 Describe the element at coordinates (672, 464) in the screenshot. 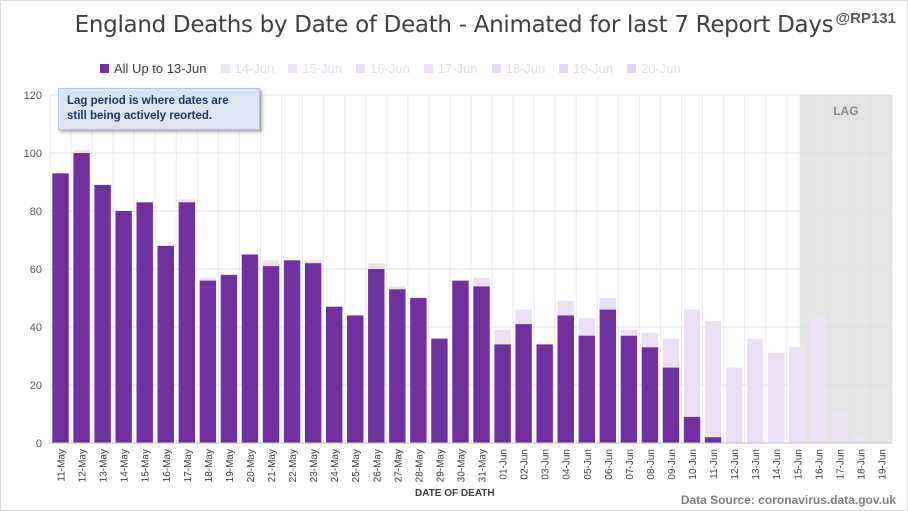

I see `x-tick-label: 09-Jun` at that location.